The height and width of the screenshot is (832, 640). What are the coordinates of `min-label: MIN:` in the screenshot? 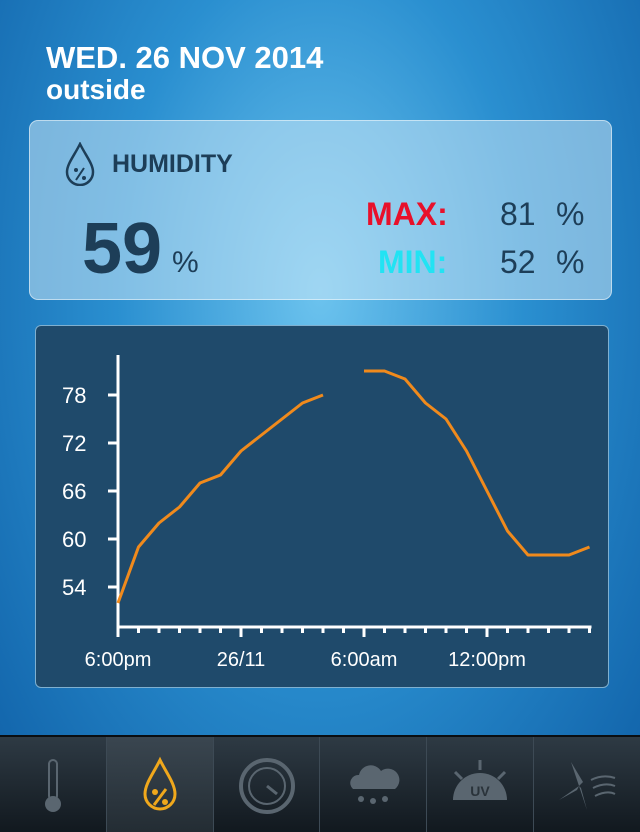 It's located at (413, 262).